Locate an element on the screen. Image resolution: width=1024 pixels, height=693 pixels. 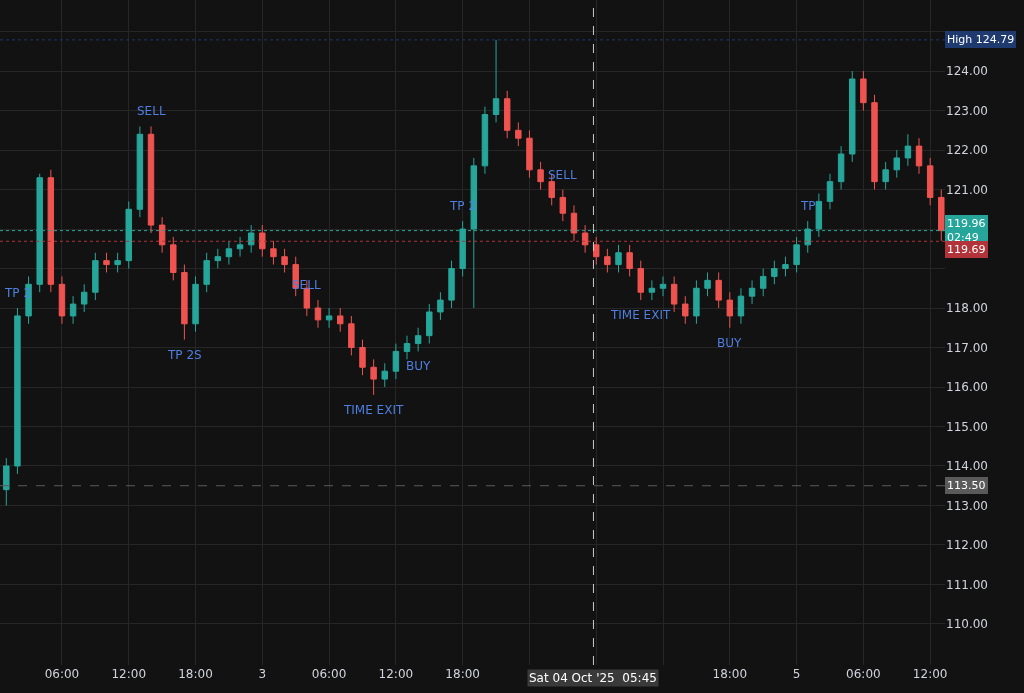
y-tick-label: 112.00 is located at coordinates (967, 545).